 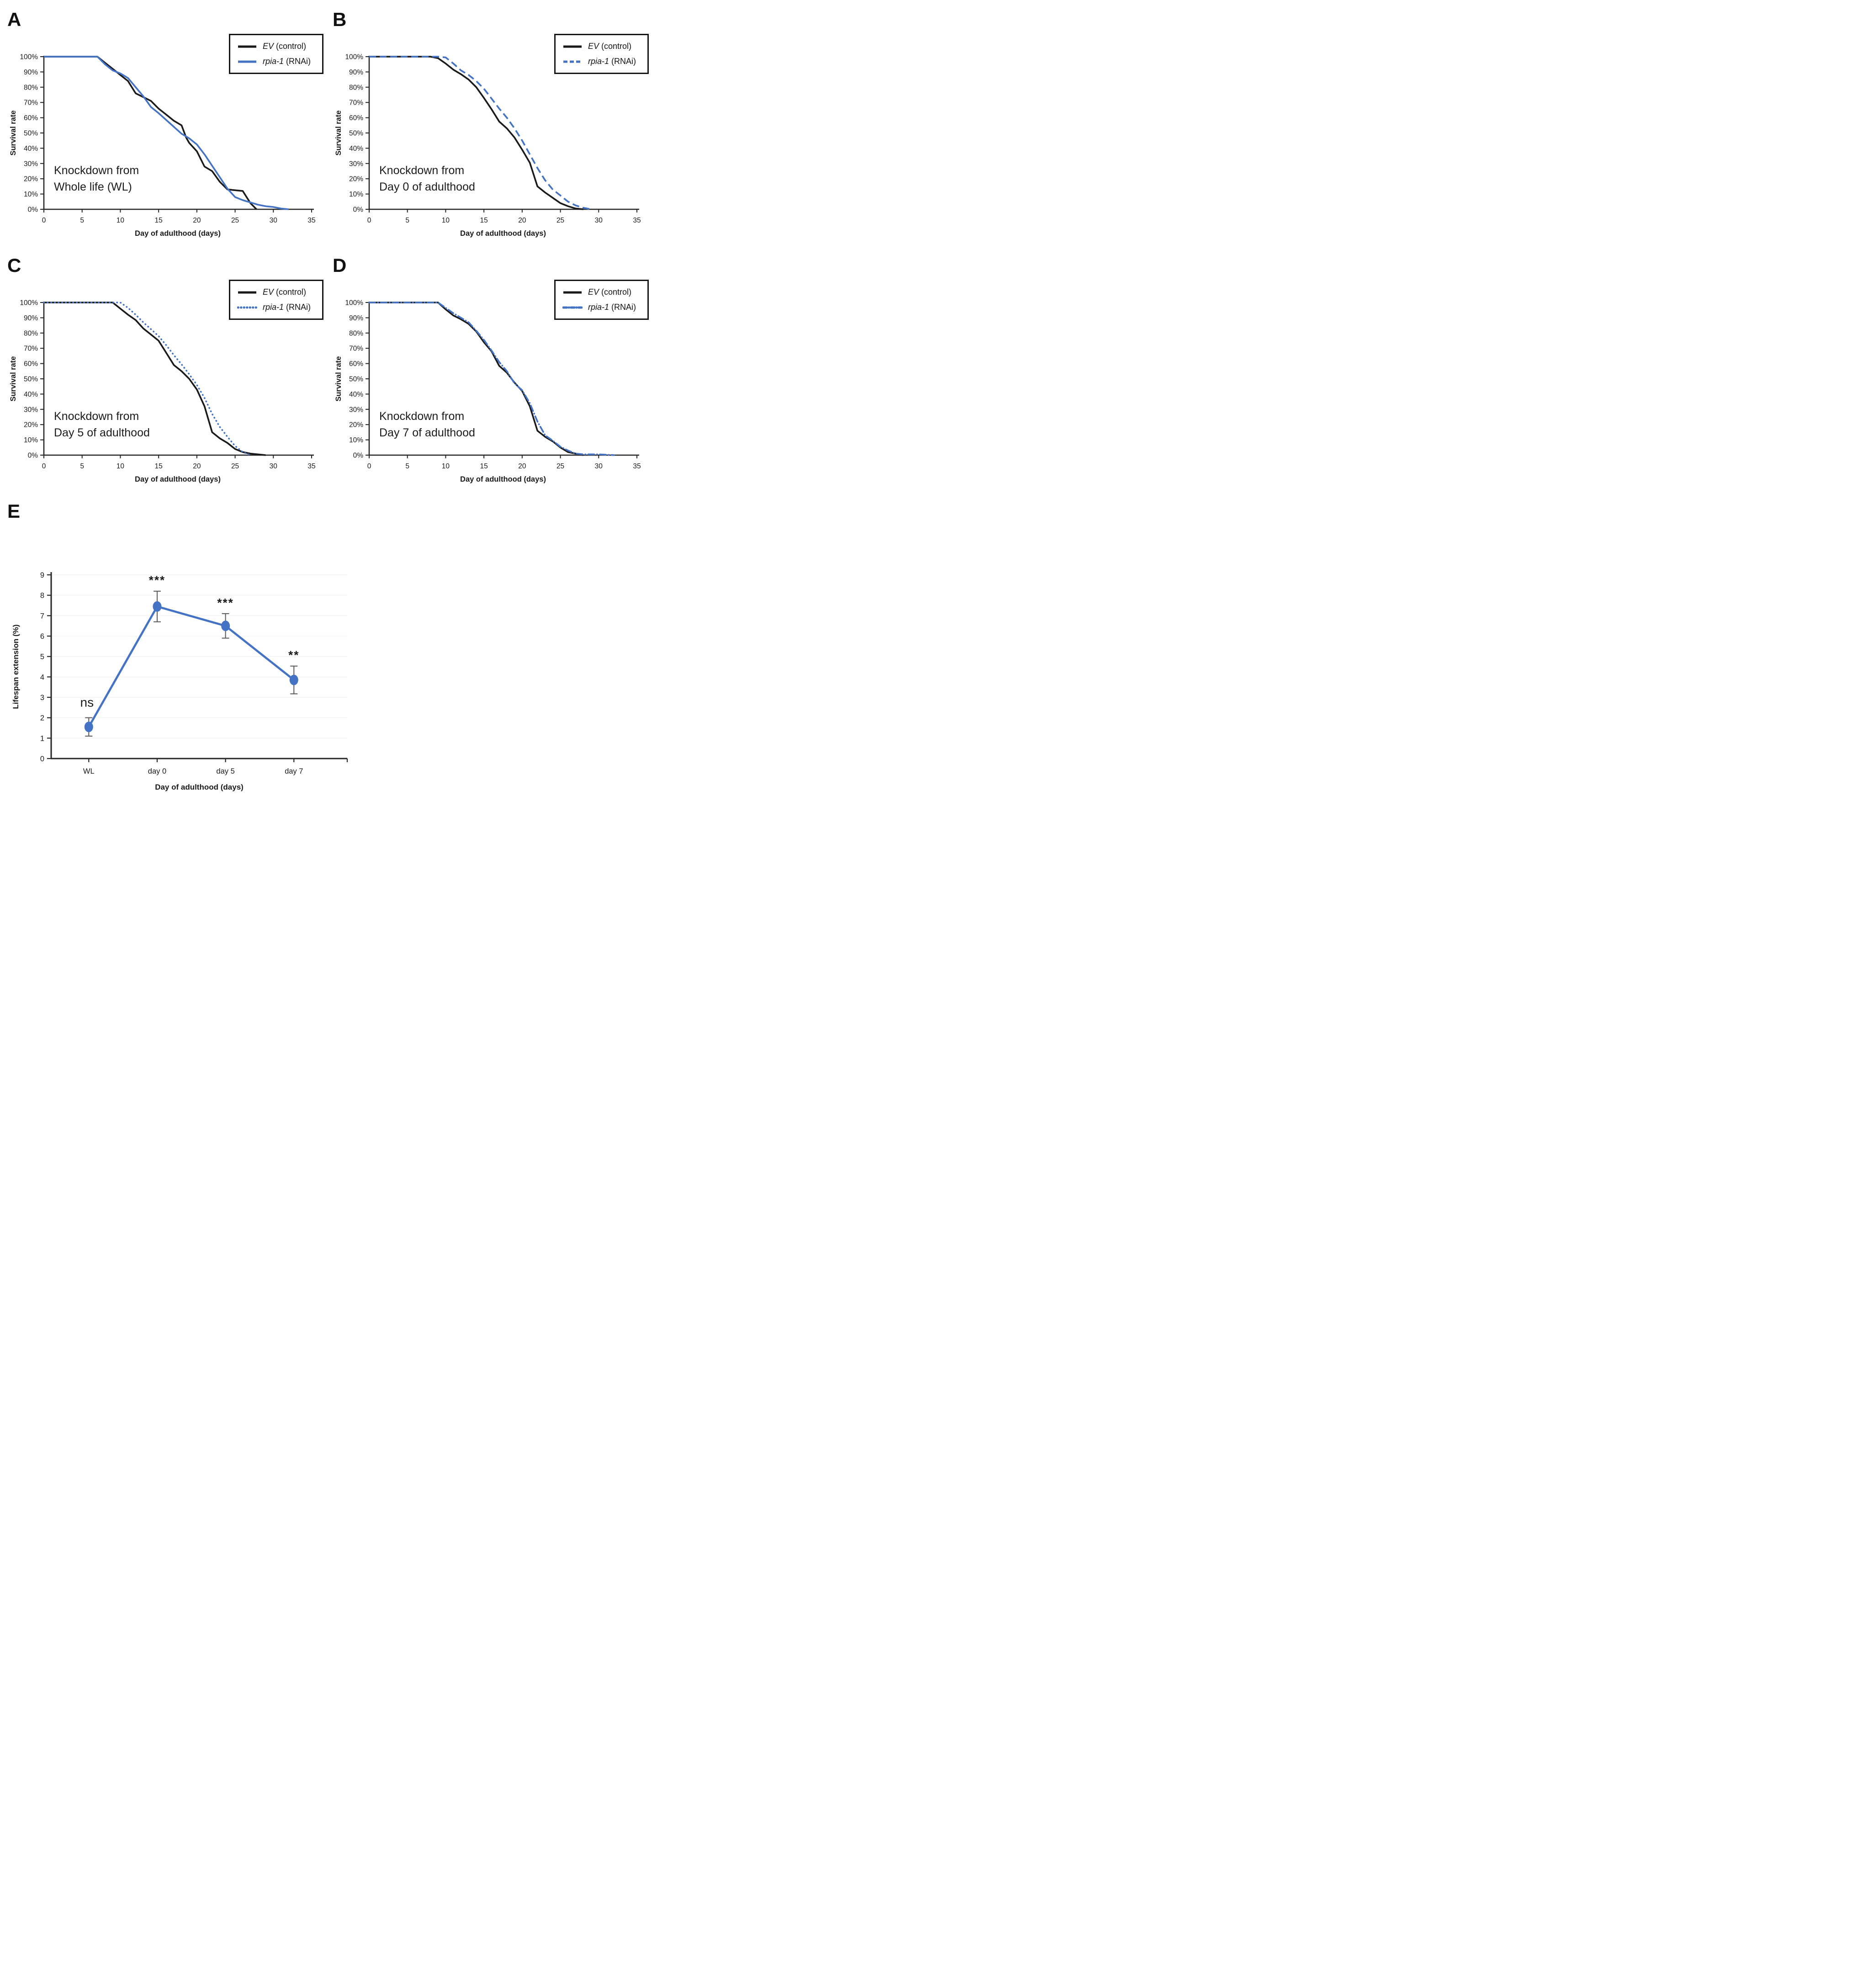 What do you see at coordinates (422, 416) in the screenshot?
I see `annotation-d-line1: Knockdown from` at bounding box center [422, 416].